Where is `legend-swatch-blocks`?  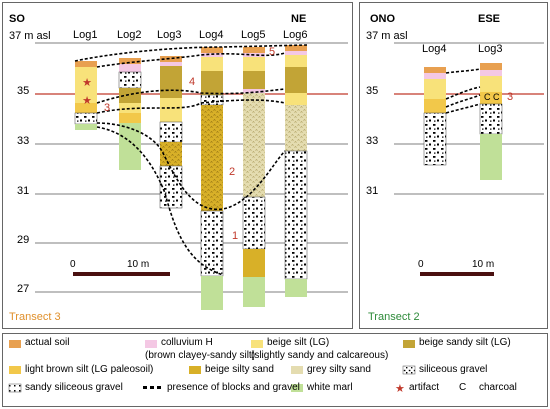
legend-swatch-blocks is located at coordinates (152, 387).